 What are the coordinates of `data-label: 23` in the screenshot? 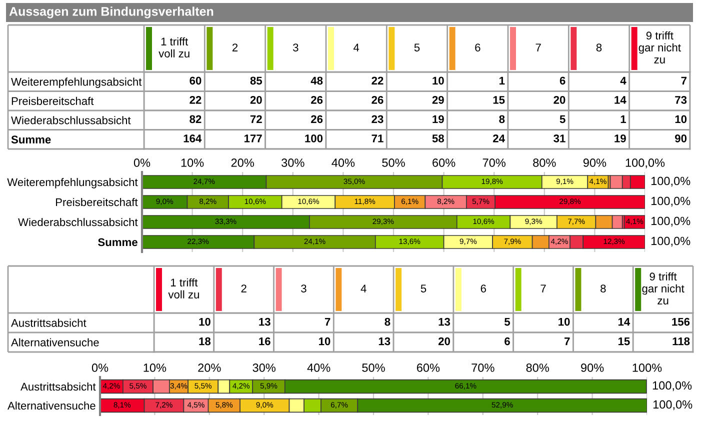 It's located at (378, 119).